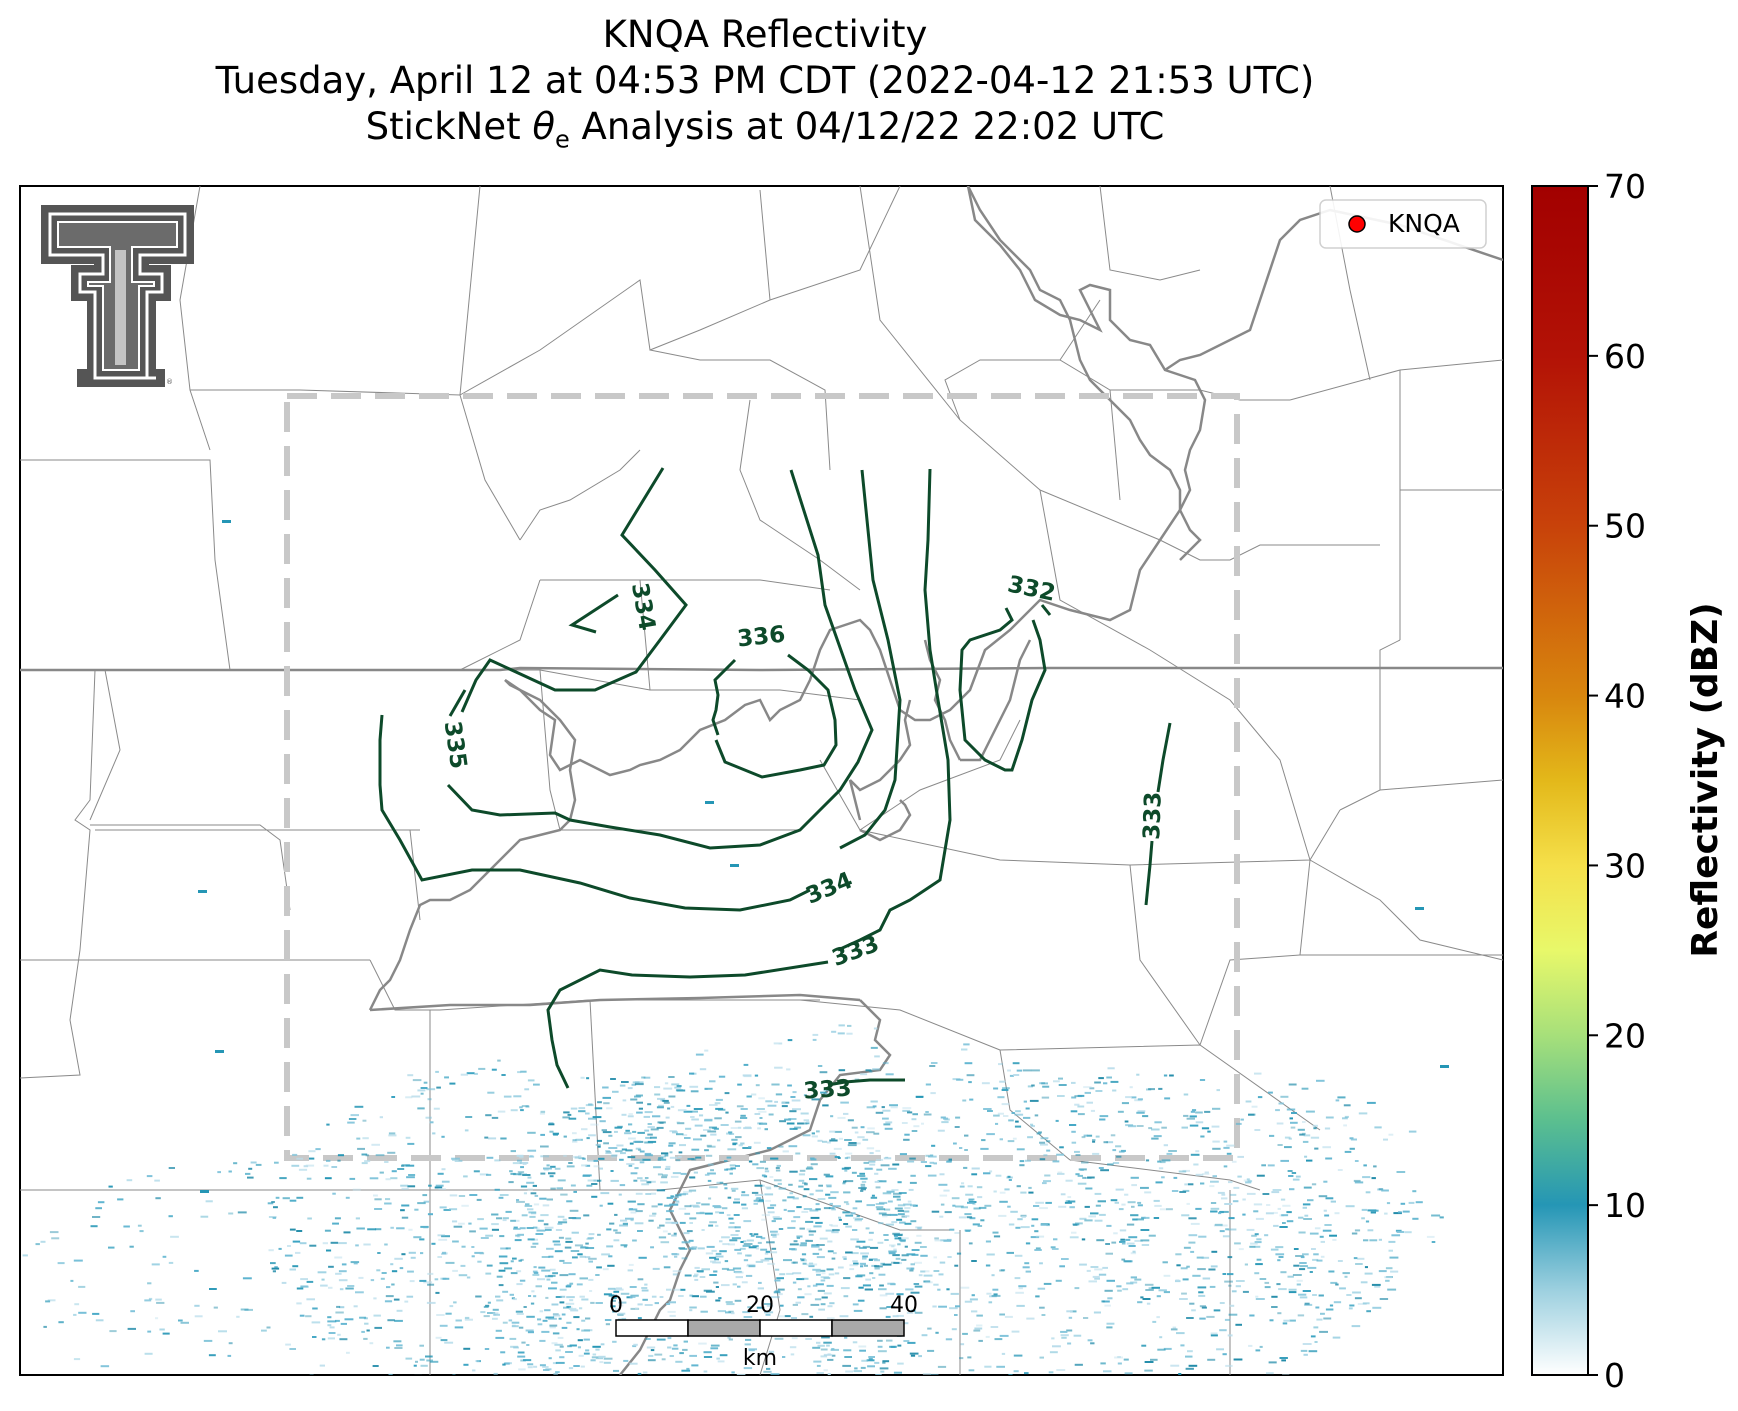  I want to click on colorbar-tick-label: 60, so click(1625, 356).